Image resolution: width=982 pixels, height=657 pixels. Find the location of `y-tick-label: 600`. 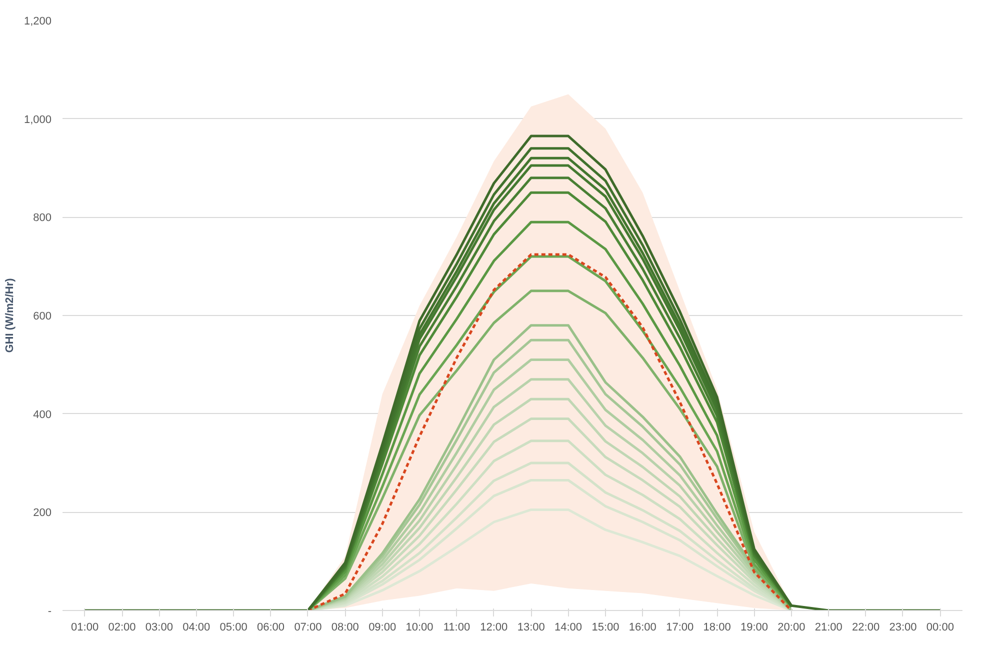

y-tick-label: 600 is located at coordinates (42, 316).